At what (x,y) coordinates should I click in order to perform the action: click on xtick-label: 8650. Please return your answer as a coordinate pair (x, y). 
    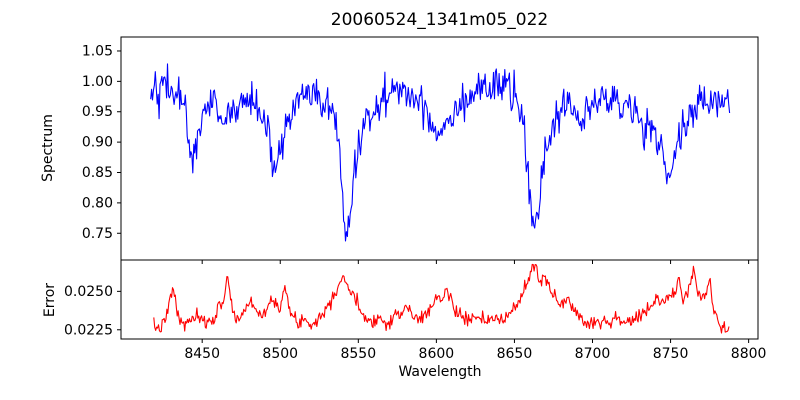
    Looking at the image, I should click on (515, 354).